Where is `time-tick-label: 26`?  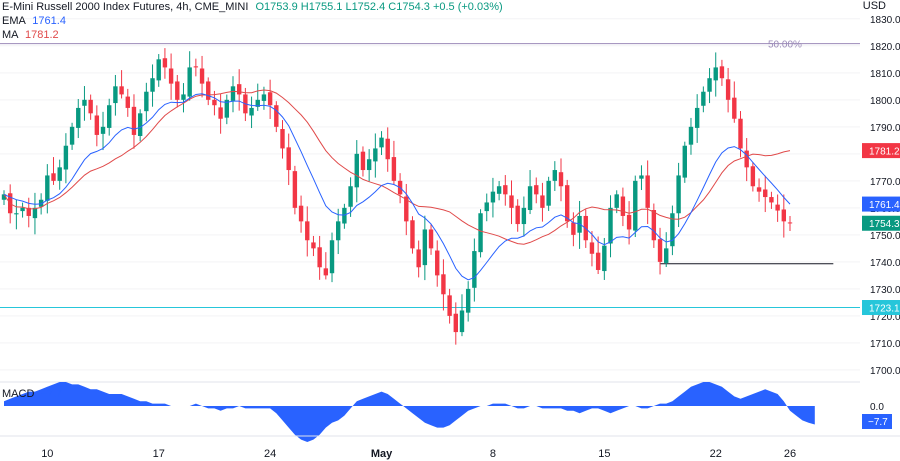
time-tick-label: 26 is located at coordinates (790, 454).